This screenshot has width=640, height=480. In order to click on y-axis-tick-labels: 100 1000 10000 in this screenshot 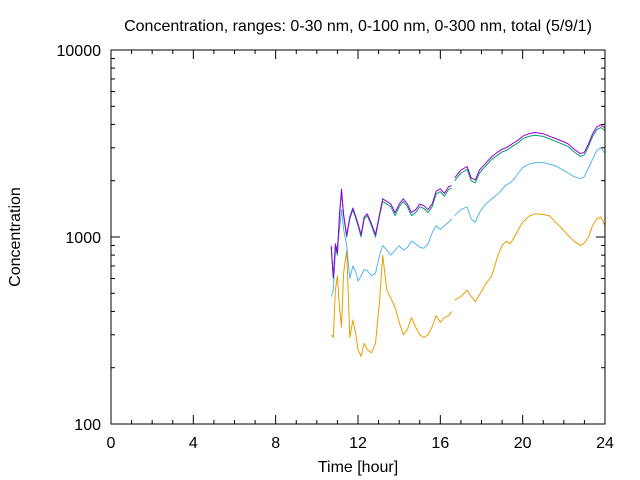, I will do `click(79, 238)`.